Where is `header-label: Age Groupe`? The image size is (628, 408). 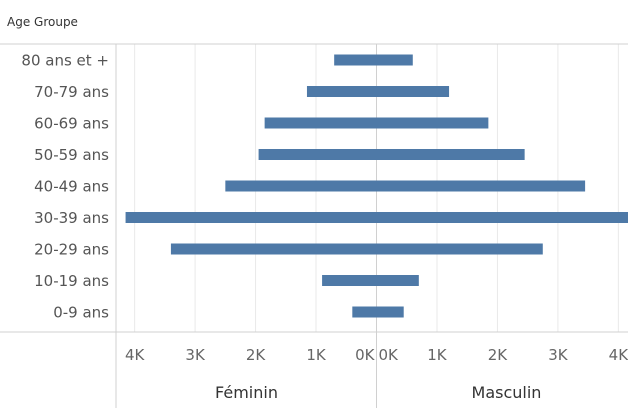
header-label: Age Groupe is located at coordinates (42, 22).